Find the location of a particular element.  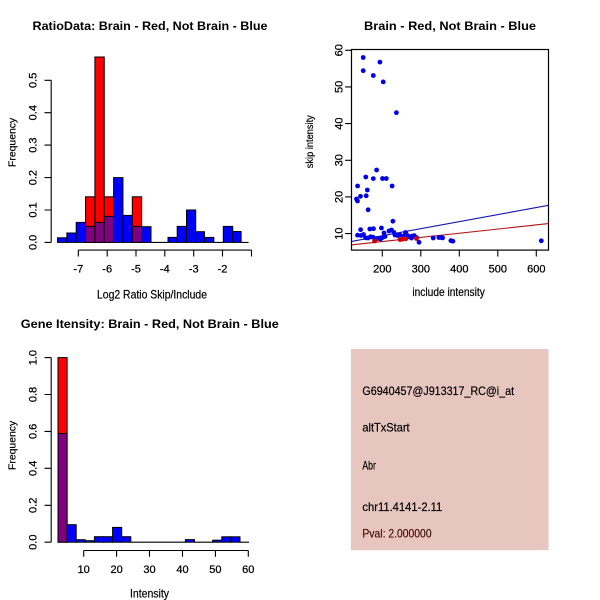

svg-text: Brain - Red, Not Brain - Blue is located at coordinates (450, 27).